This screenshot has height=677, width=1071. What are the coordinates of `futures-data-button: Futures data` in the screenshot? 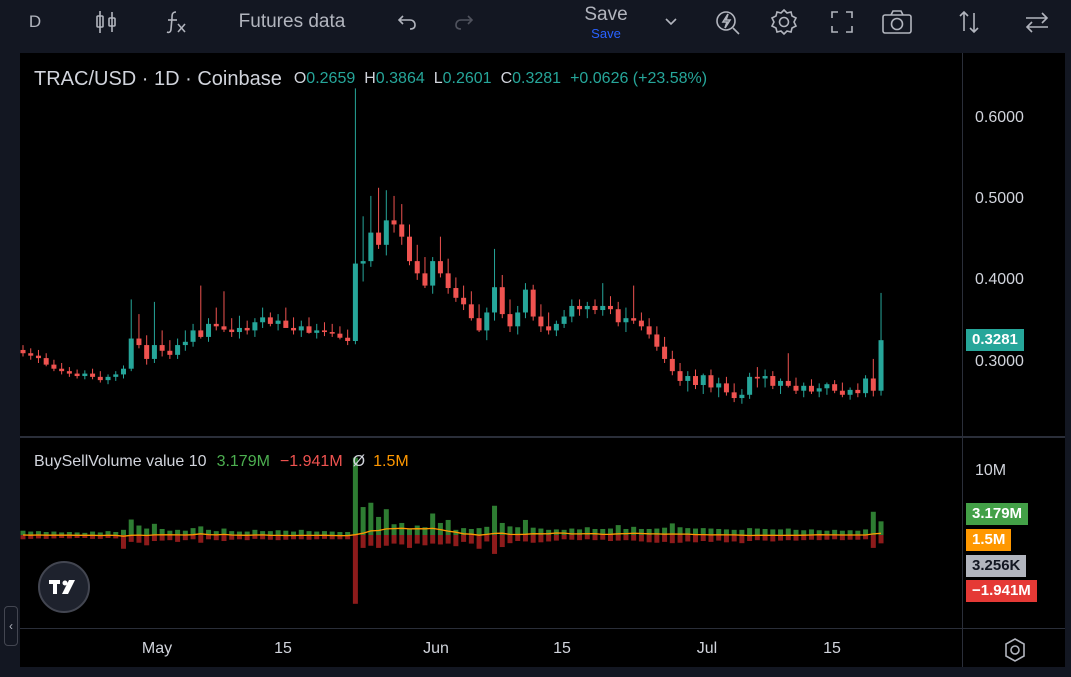 It's located at (292, 21).